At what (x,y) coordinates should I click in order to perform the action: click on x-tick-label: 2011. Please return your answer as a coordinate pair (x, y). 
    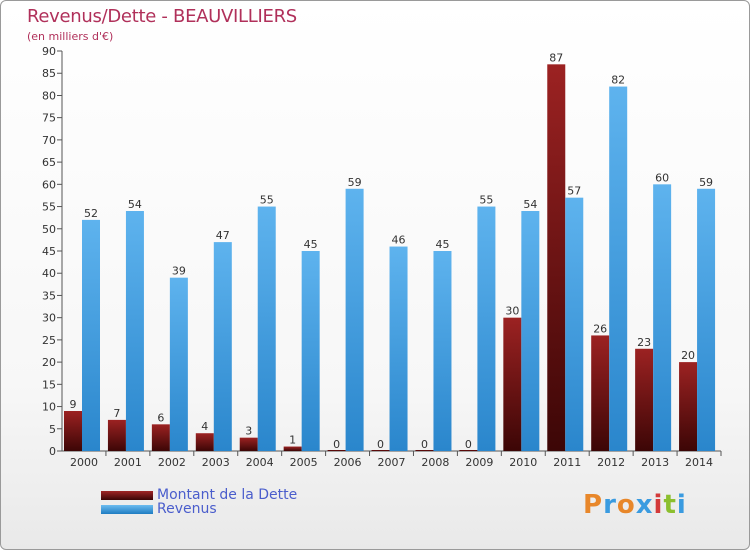
    Looking at the image, I should click on (567, 462).